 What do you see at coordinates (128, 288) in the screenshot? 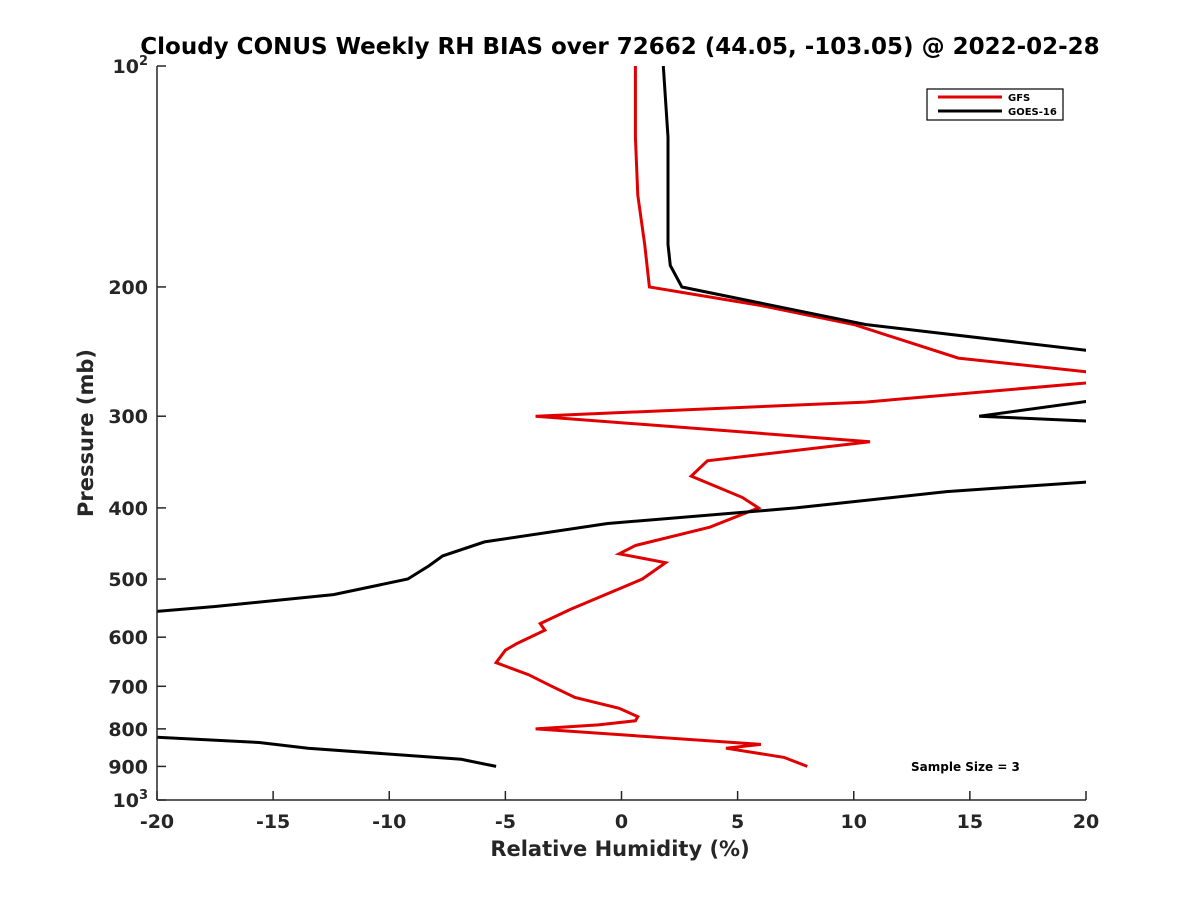
I see `y-tick-label: 200` at bounding box center [128, 288].